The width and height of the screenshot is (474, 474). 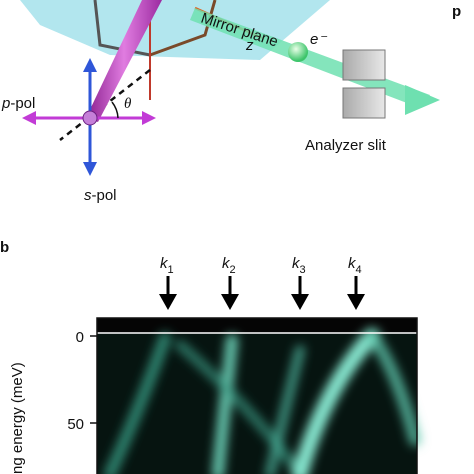 I want to click on k-label: k3, so click(x=299, y=265).